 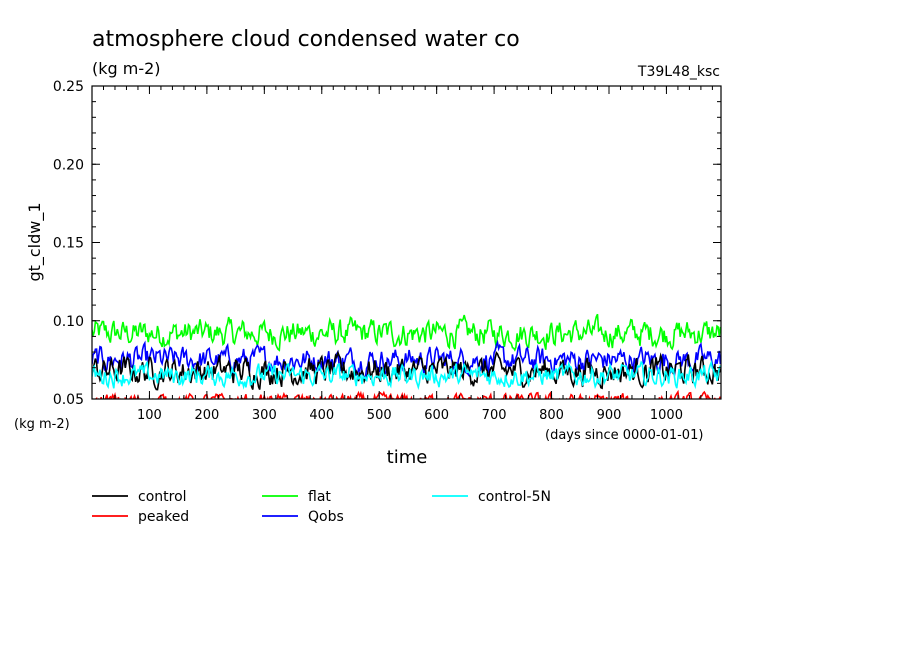 What do you see at coordinates (407, 457) in the screenshot?
I see `x-axis-label: time` at bounding box center [407, 457].